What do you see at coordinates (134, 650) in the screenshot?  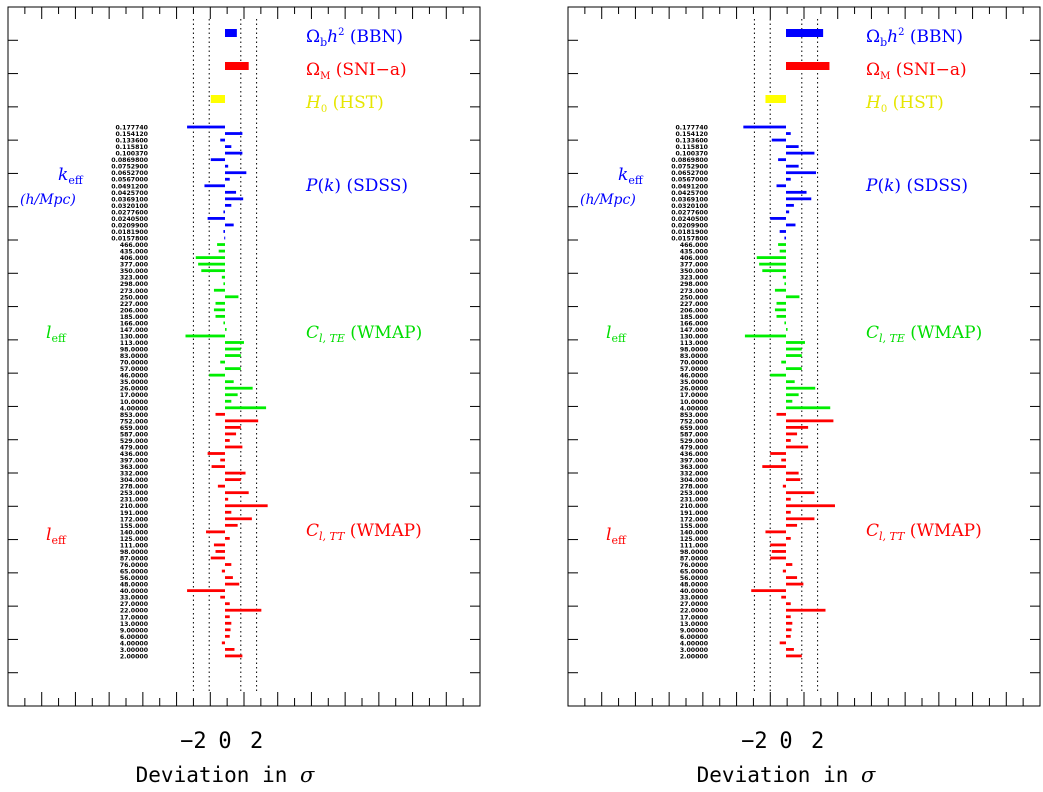 I see `tick-label-tt: 3.00000` at bounding box center [134, 650].